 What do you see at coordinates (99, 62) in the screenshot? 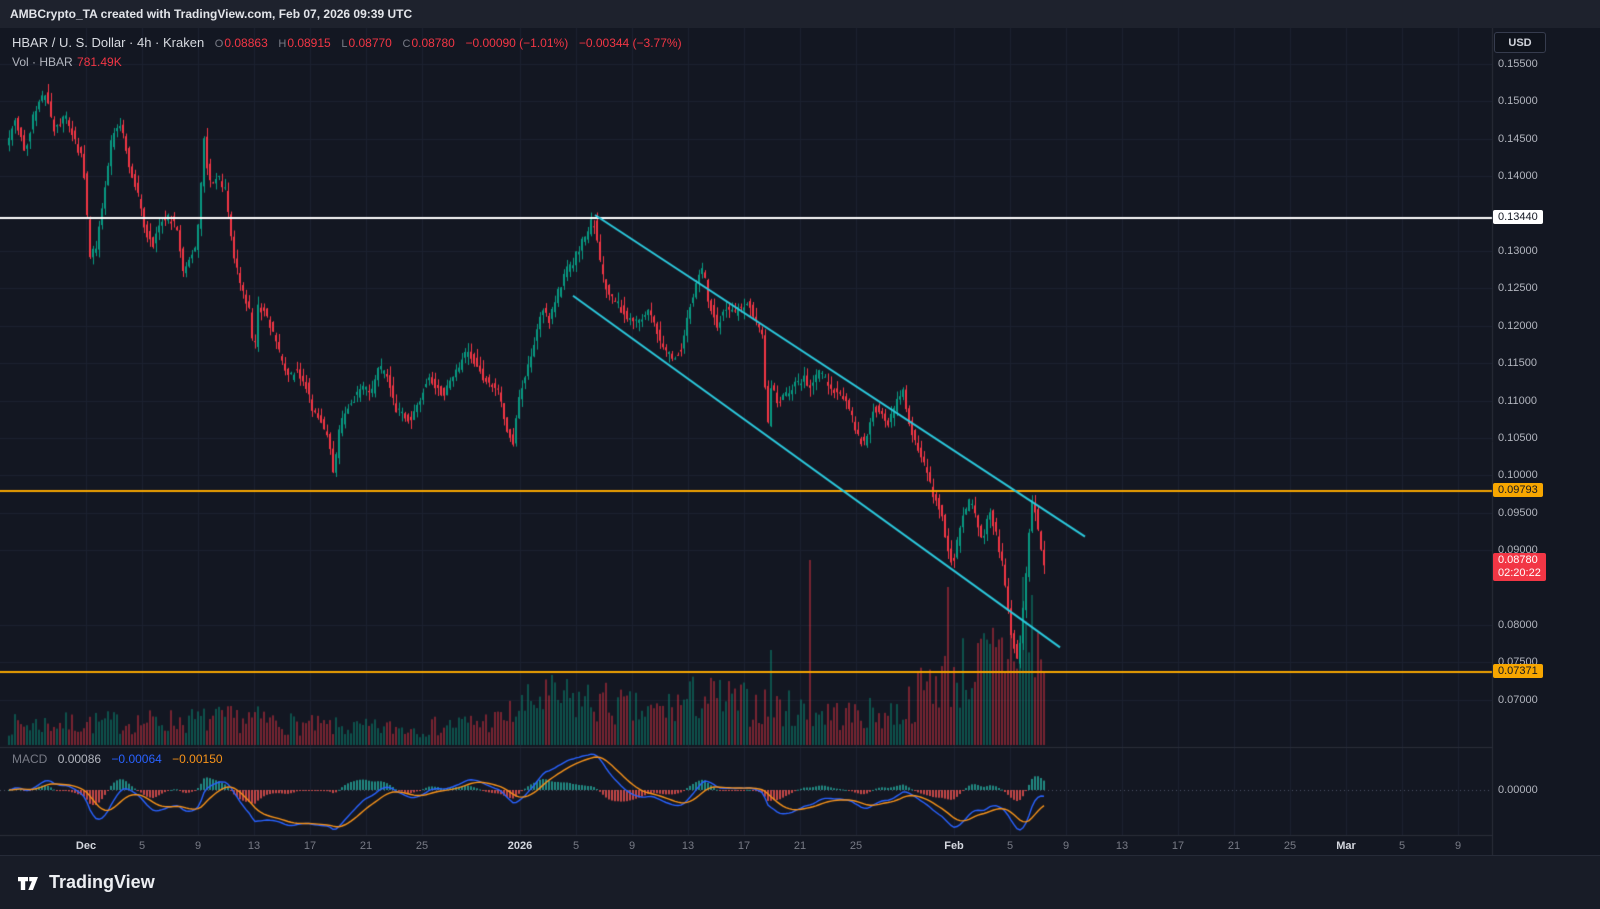
I see `volume-value: 781.49K` at bounding box center [99, 62].